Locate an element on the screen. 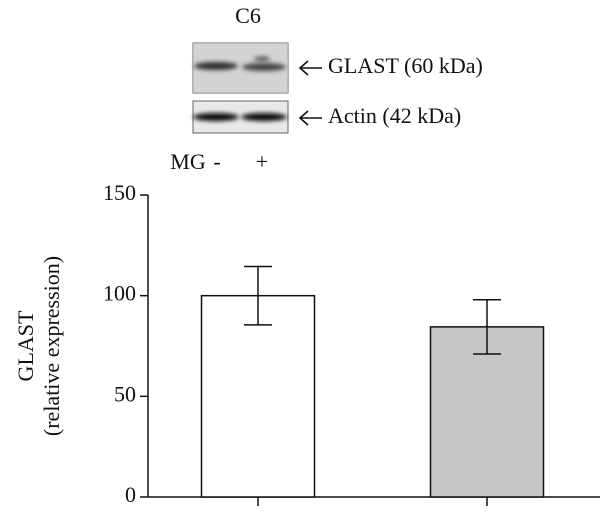  y-axis-label: (relative expression) is located at coordinates (51, 346).